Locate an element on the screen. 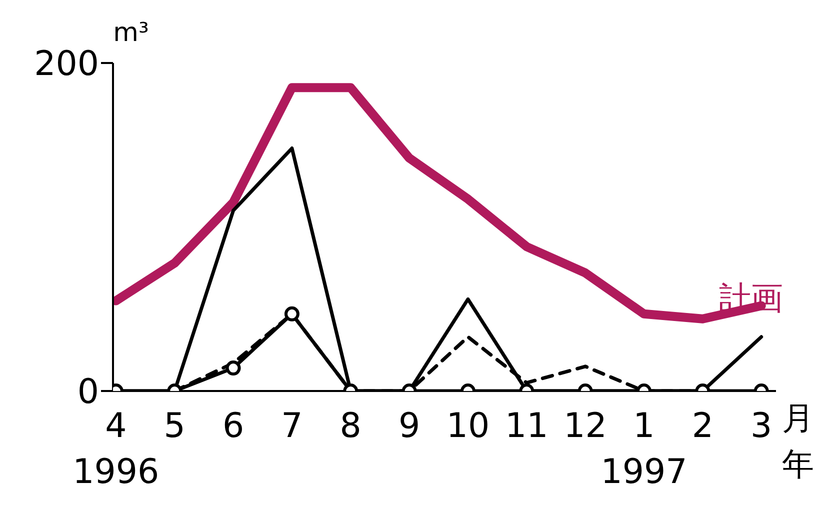  x-tick-label: 3 is located at coordinates (761, 426).